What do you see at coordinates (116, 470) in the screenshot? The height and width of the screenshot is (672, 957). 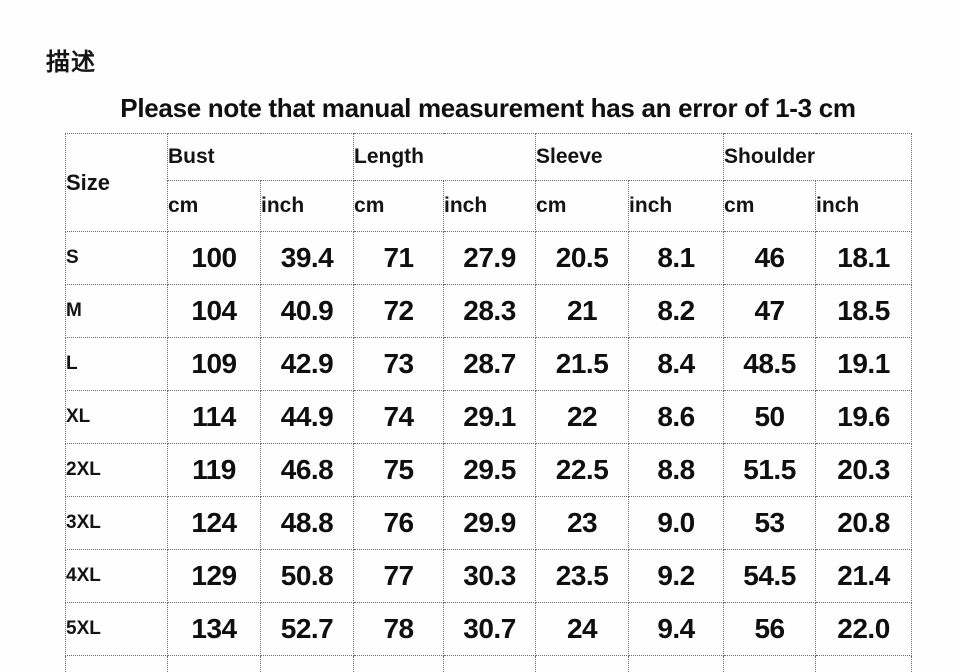 I see `size-label: 2XL` at bounding box center [116, 470].